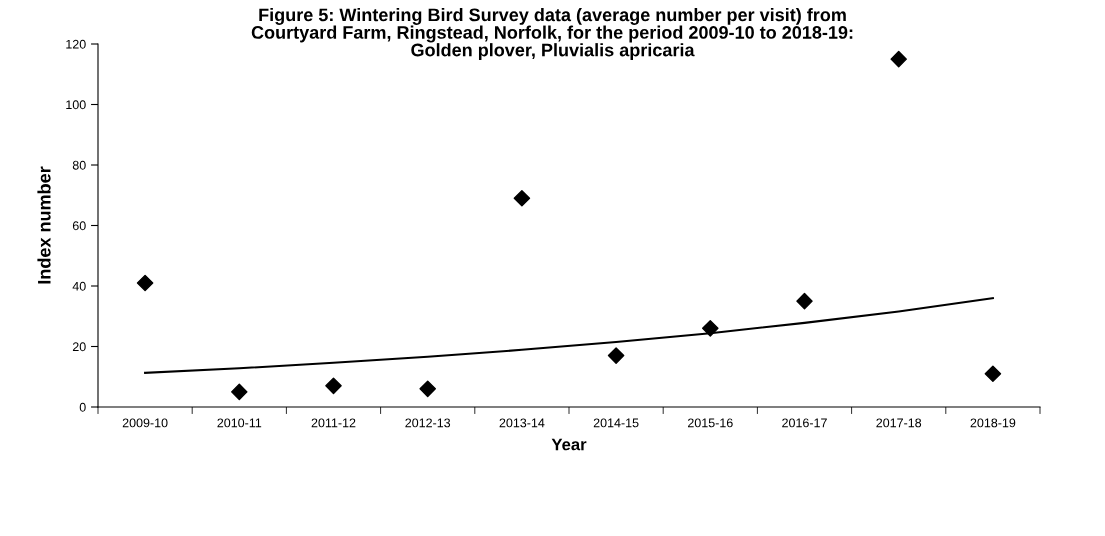 This screenshot has height=536, width=1105. I want to click on x-tick-label: 2017-18, so click(899, 423).